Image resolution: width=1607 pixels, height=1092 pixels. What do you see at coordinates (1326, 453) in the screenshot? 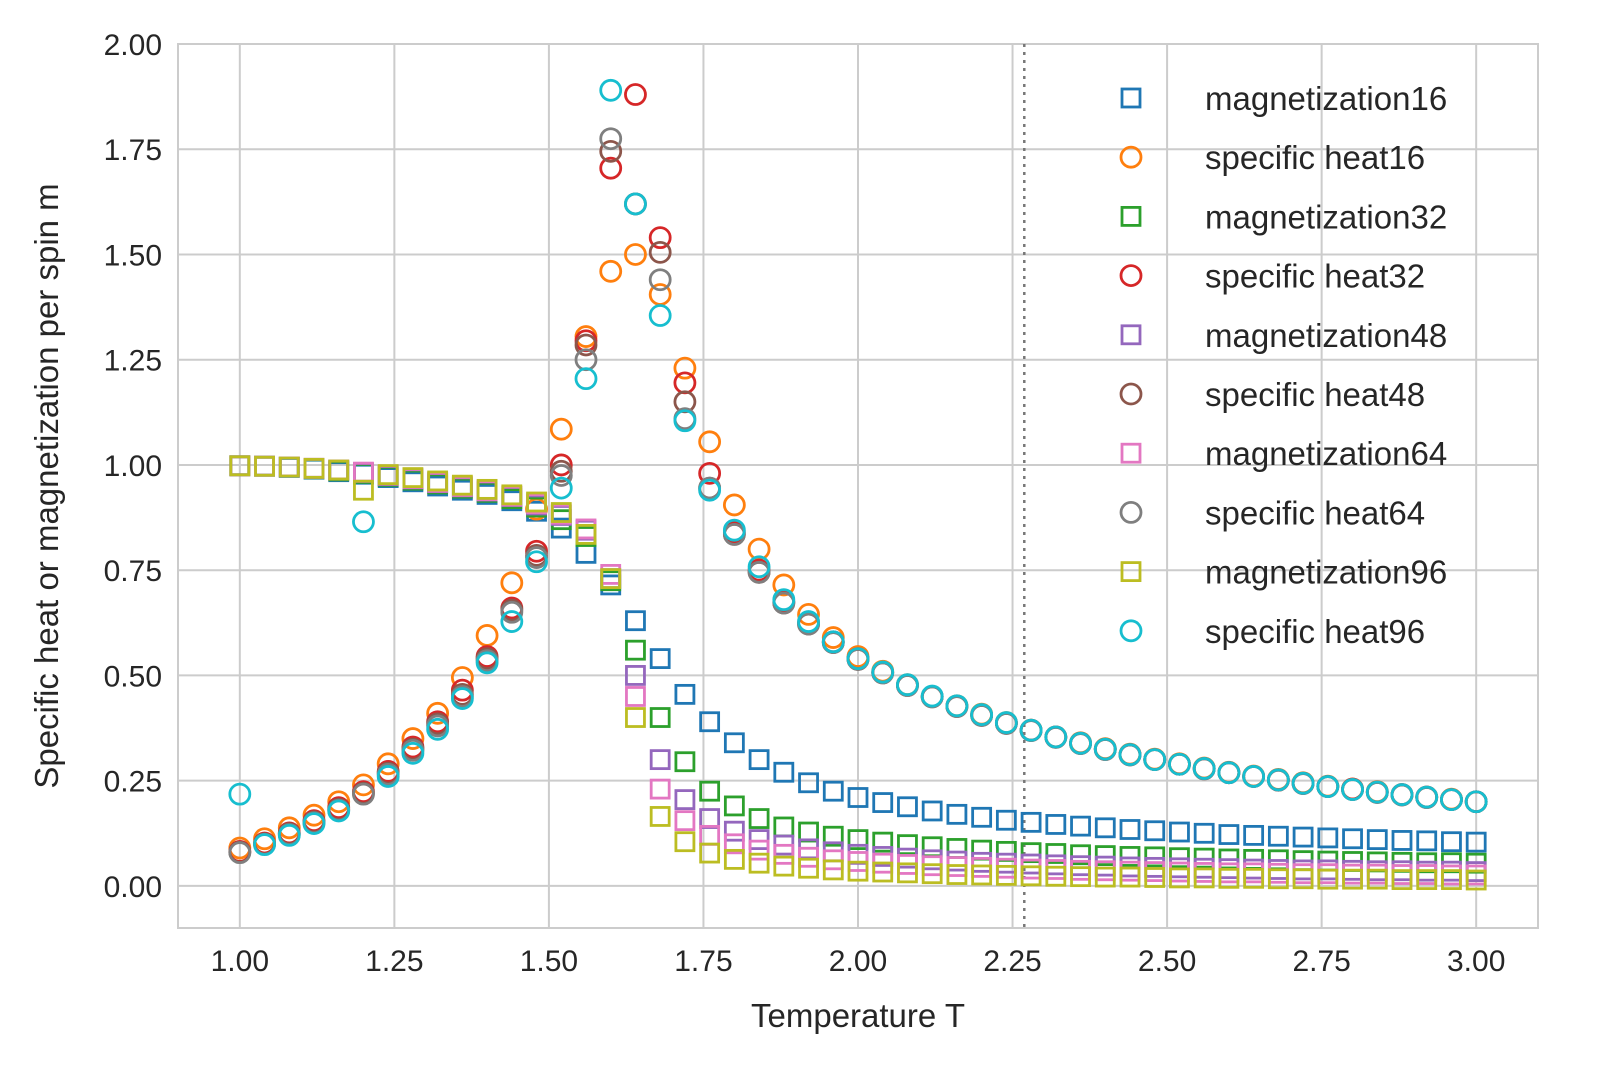
I see `legend-label: magnetization64` at bounding box center [1326, 453].